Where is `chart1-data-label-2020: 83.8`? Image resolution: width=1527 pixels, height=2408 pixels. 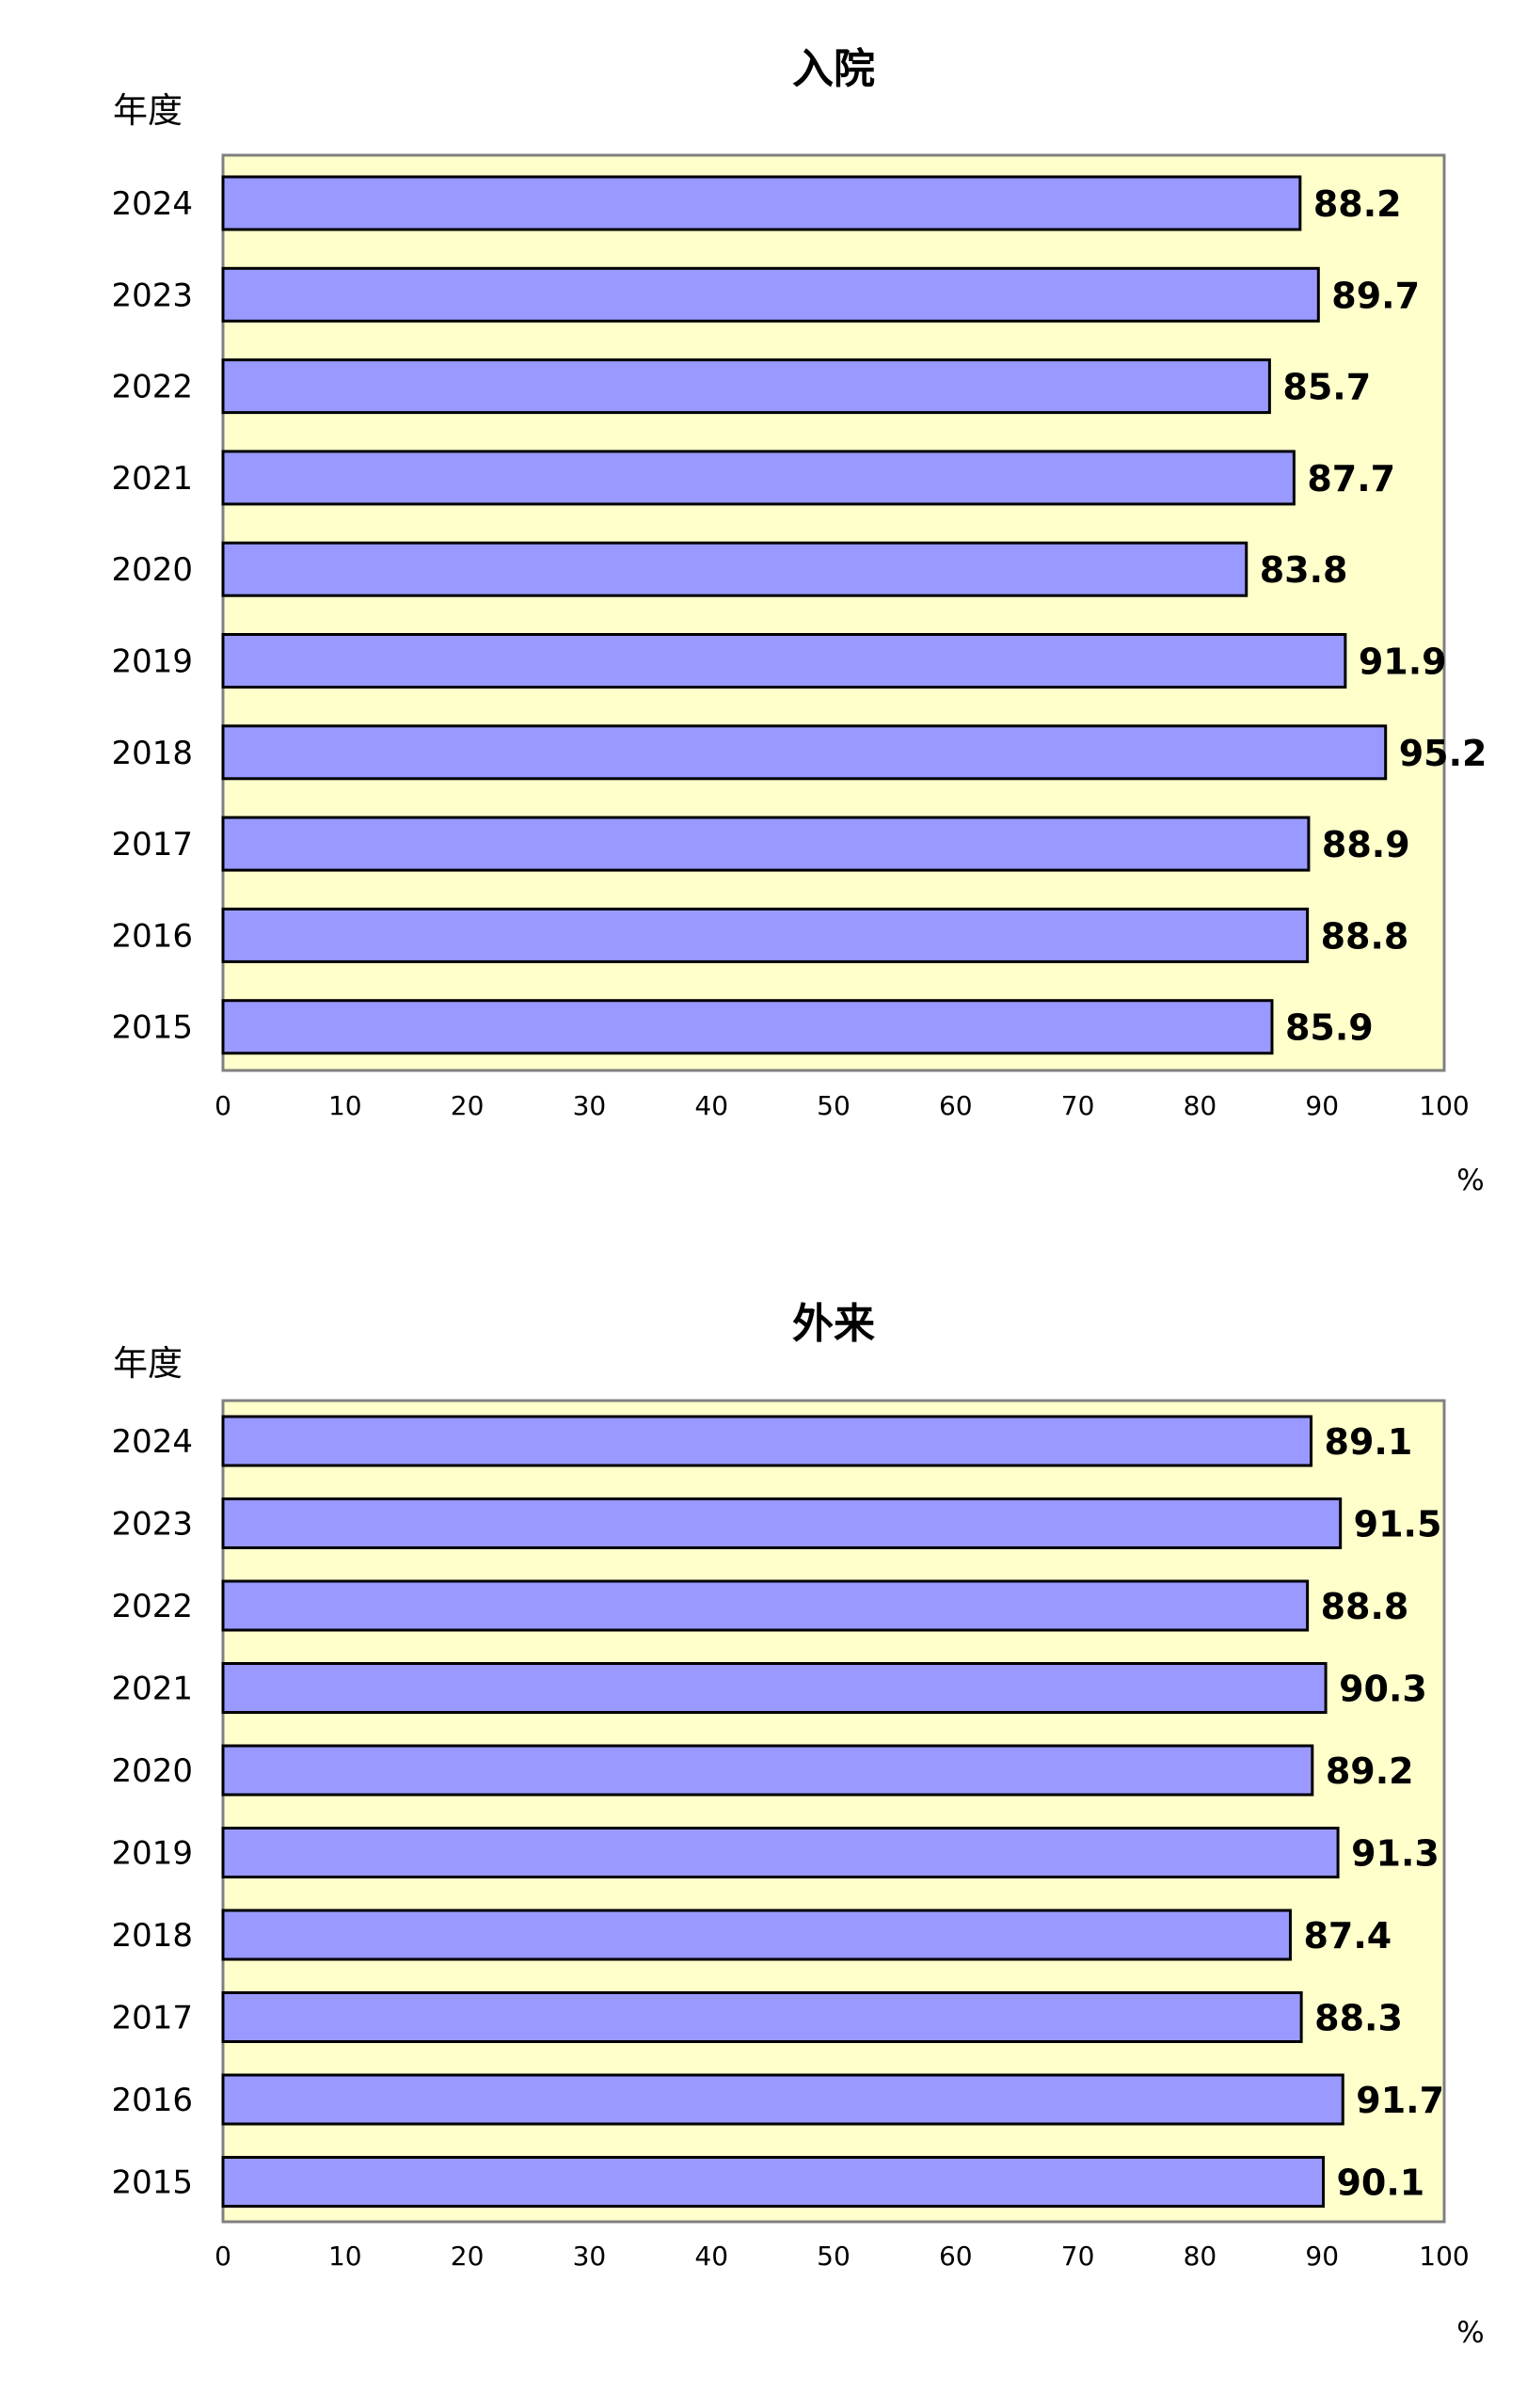
chart1-data-label-2020: 83.8 is located at coordinates (1304, 570).